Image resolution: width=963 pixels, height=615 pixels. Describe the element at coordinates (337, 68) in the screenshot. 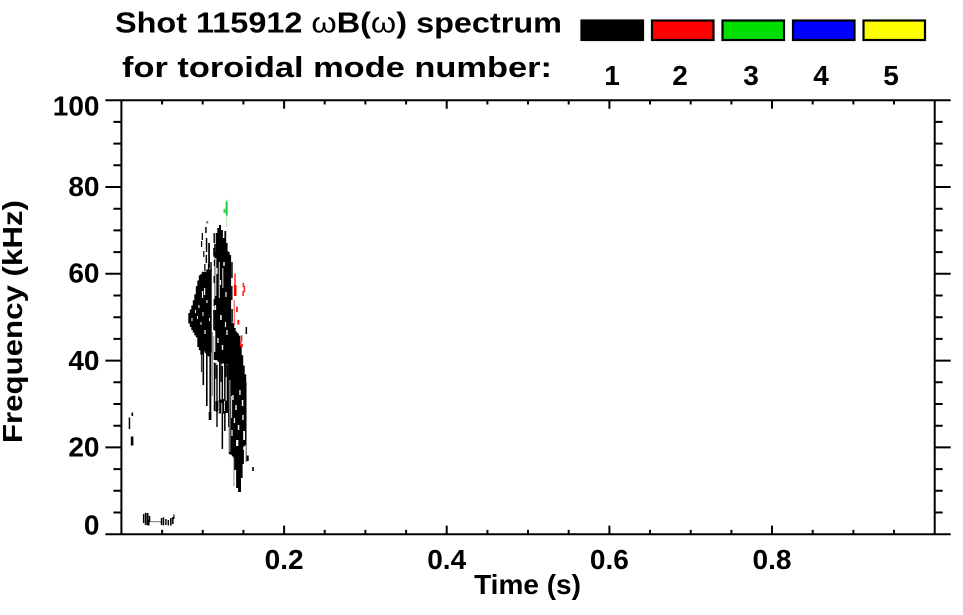

I see `svg-text: for toroidal mode number:` at that location.